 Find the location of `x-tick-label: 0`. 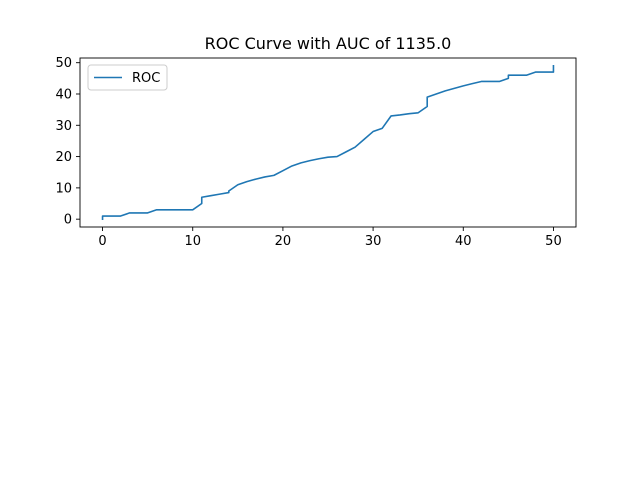

x-tick-label: 0 is located at coordinates (102, 241).